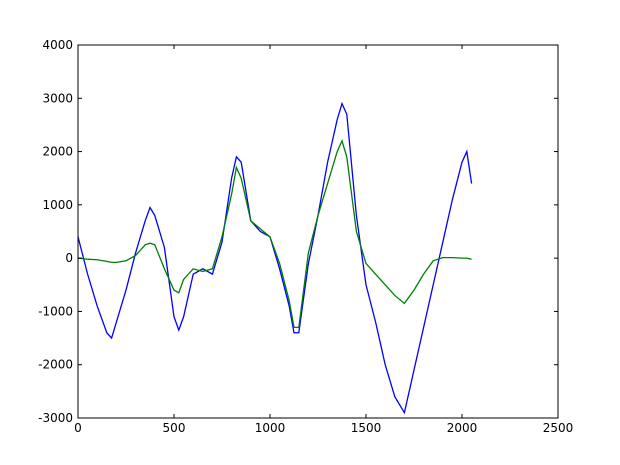 This screenshot has height=465, width=620. Describe the element at coordinates (55, 365) in the screenshot. I see `y-tick-label: -2000` at that location.